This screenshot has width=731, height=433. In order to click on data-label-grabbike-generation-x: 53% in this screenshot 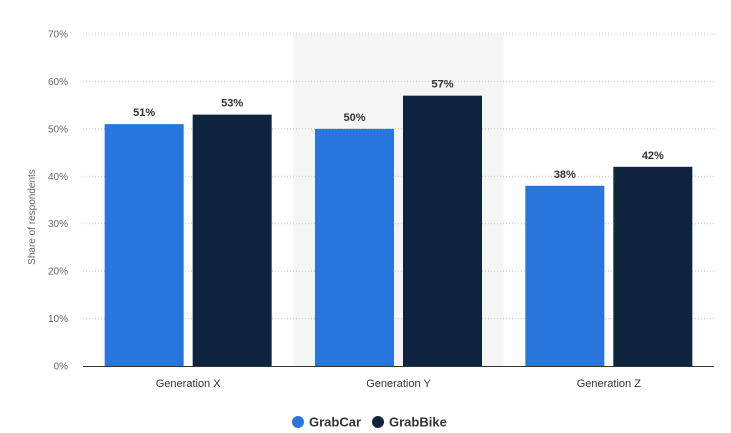, I will do `click(232, 104)`.